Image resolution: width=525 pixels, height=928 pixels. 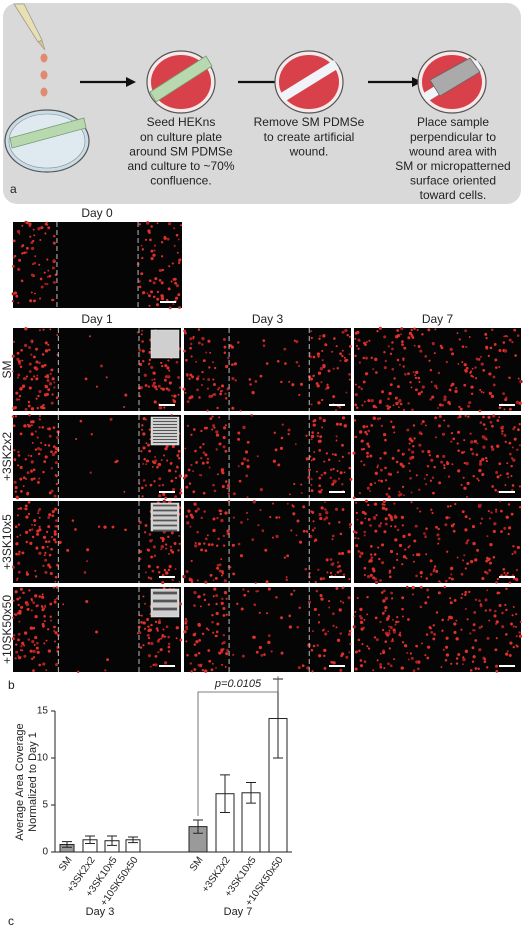 What do you see at coordinates (437, 629) in the screenshot?
I see `micrograph` at bounding box center [437, 629].